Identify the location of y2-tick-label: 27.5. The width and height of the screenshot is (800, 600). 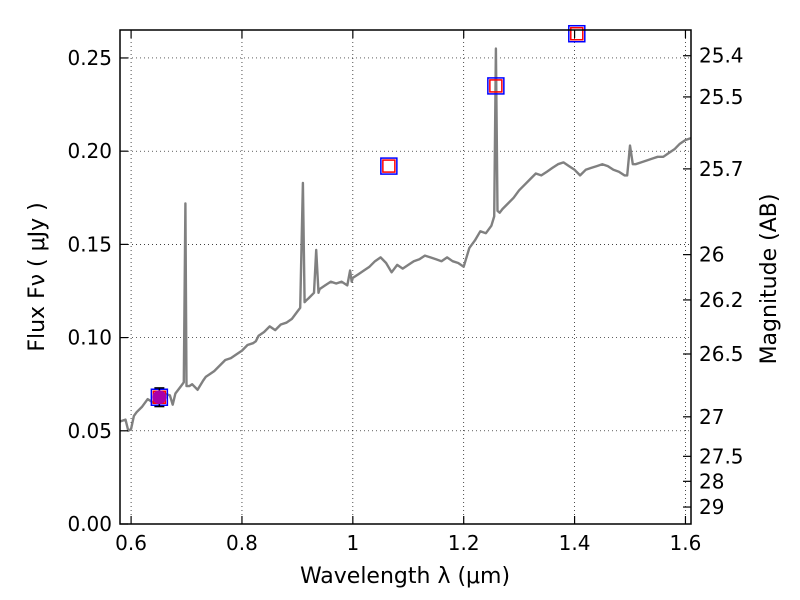
(721, 456).